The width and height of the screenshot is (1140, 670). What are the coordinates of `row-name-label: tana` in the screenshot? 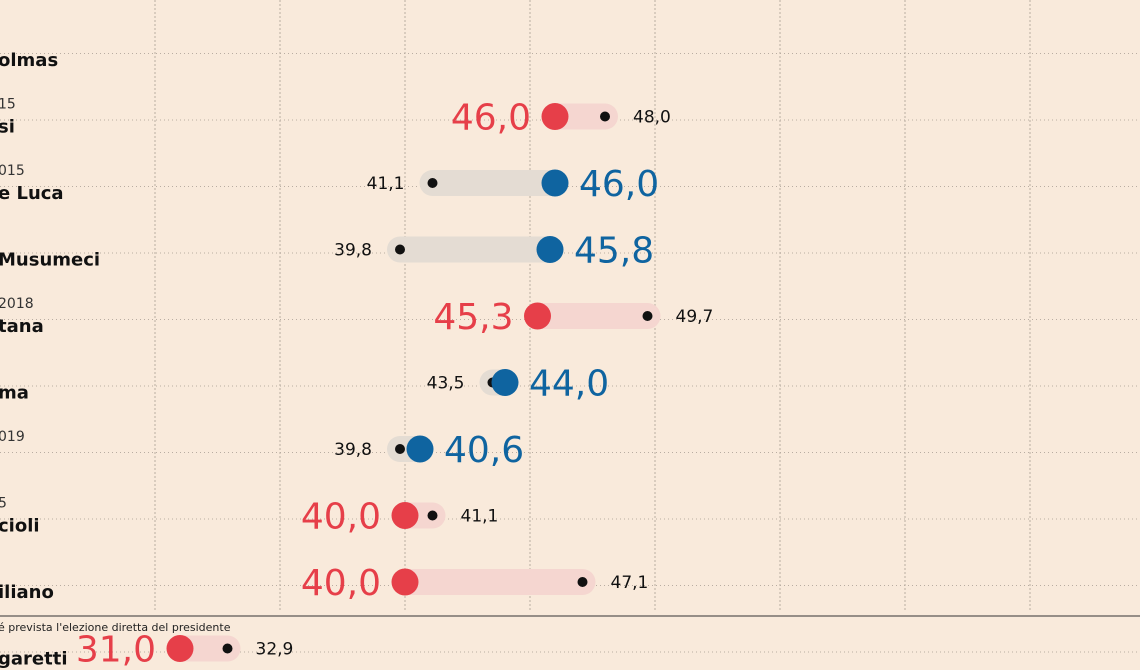 It's located at (22, 326).